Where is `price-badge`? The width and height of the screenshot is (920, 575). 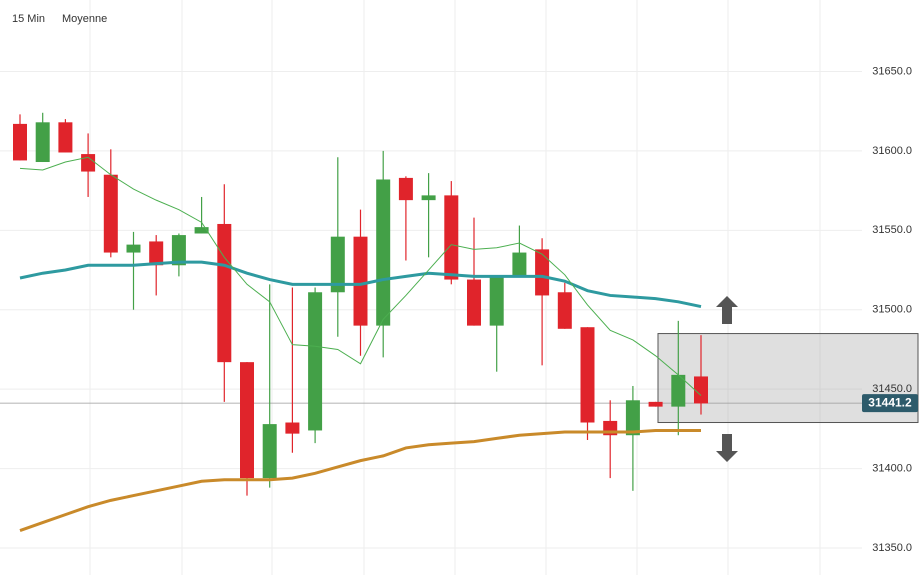
price-badge is located at coordinates (890, 403).